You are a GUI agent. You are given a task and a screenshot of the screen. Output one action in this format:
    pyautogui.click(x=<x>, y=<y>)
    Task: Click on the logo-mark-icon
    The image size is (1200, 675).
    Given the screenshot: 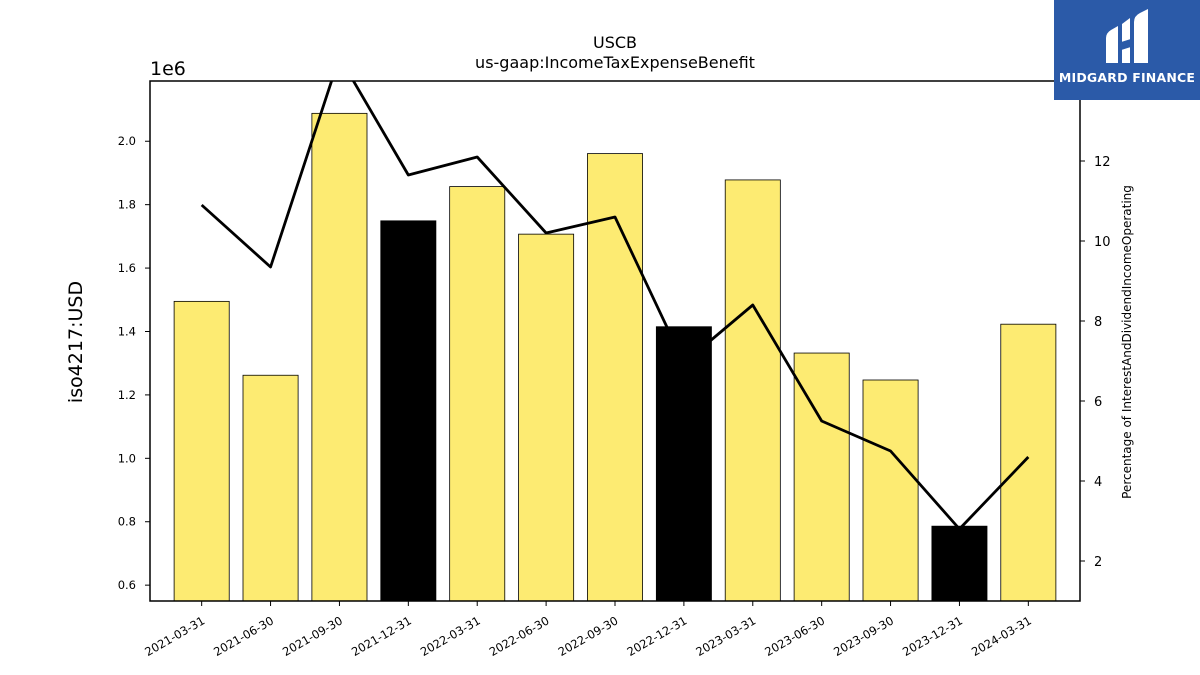 What is the action you would take?
    pyautogui.click(x=1127, y=36)
    